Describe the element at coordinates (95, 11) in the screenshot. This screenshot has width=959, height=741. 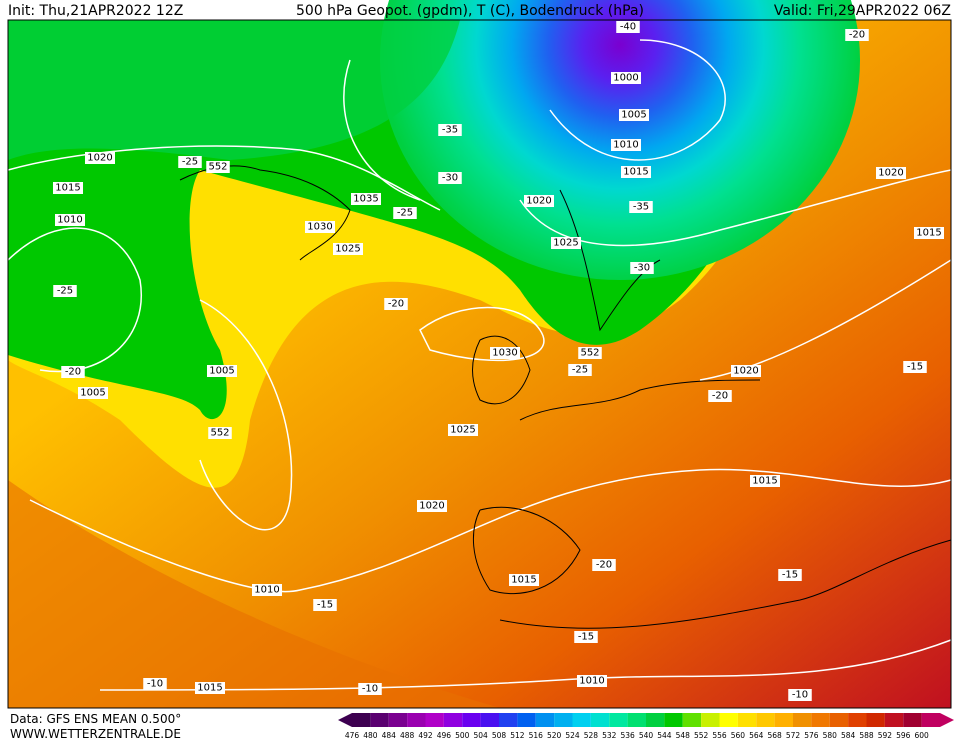
I see `init-time: Init: Thu,21APR2022 12Z` at that location.